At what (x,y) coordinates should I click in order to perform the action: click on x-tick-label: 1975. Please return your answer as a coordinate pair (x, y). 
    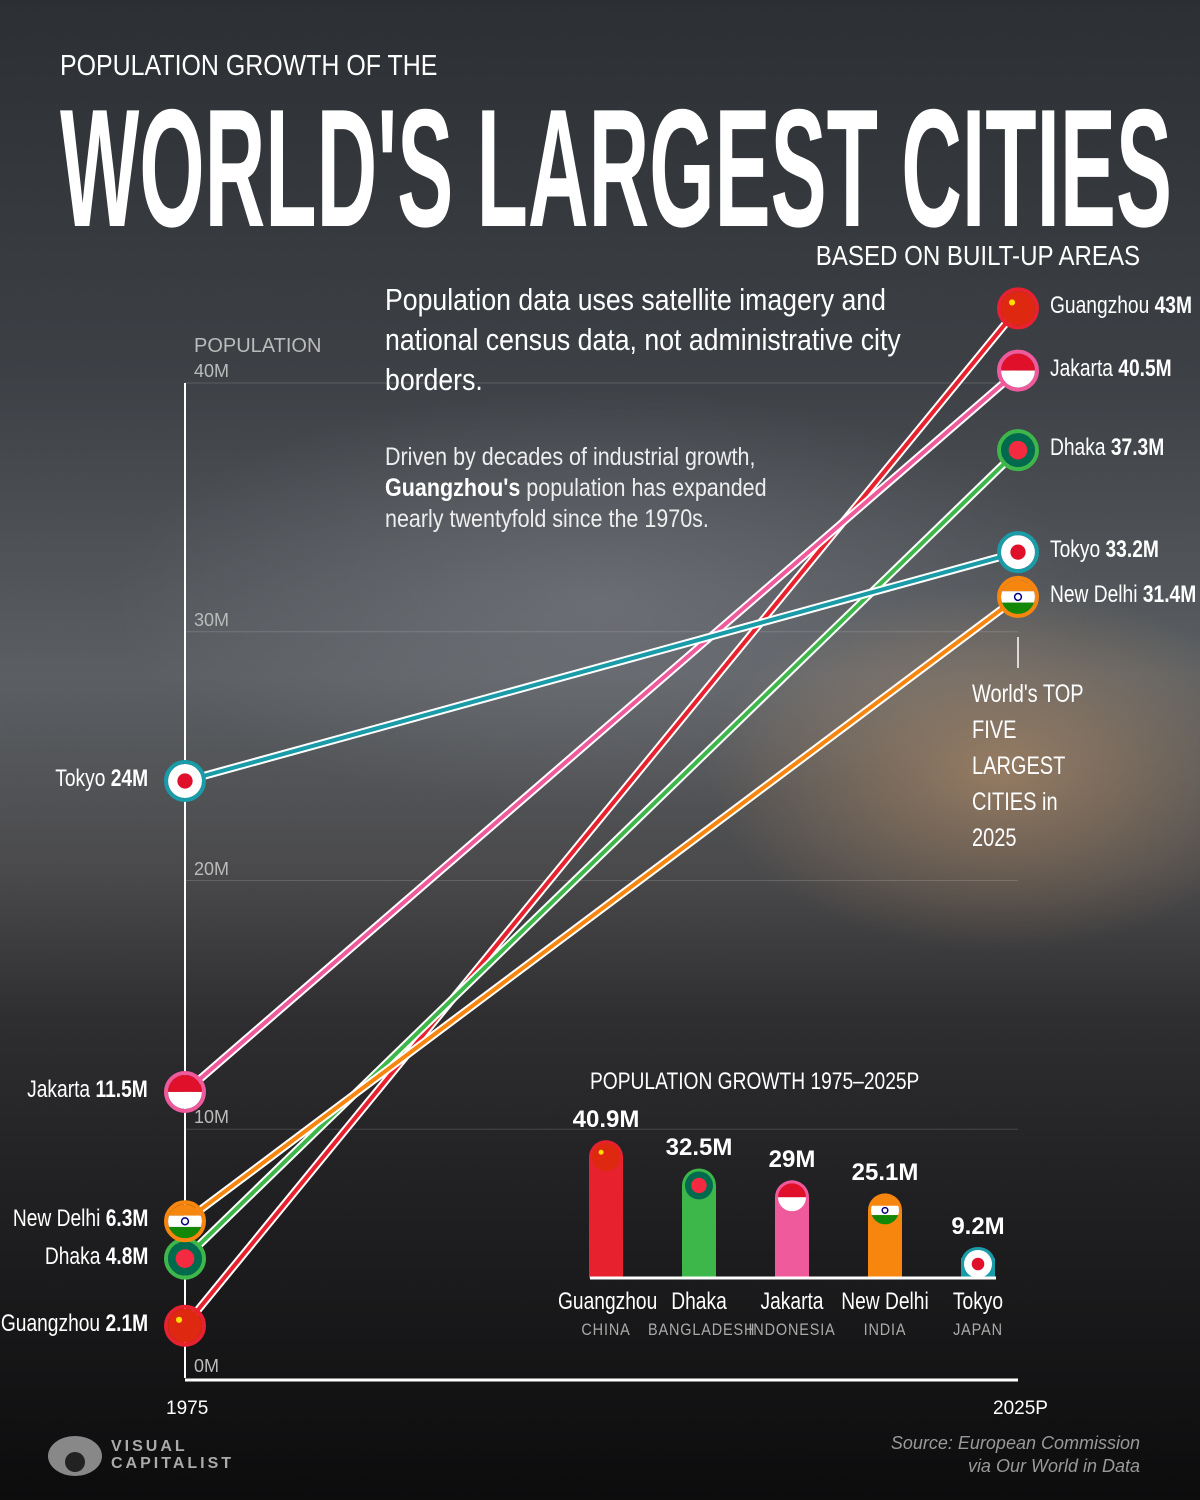
    Looking at the image, I should click on (187, 1408).